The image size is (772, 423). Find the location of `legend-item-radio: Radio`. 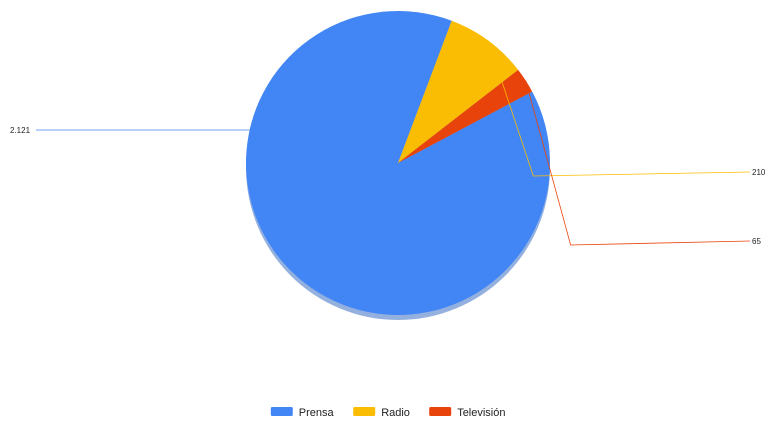

legend-item-radio: Radio is located at coordinates (381, 413).